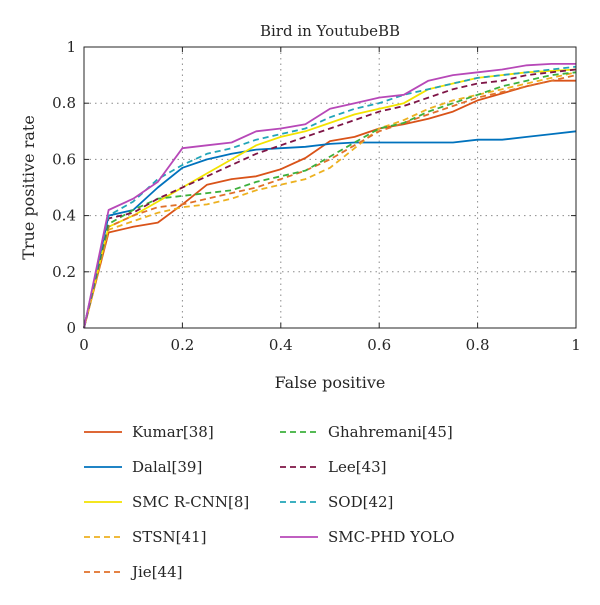  Describe the element at coordinates (330, 382) in the screenshot. I see `x-axis-label: False positive` at that location.